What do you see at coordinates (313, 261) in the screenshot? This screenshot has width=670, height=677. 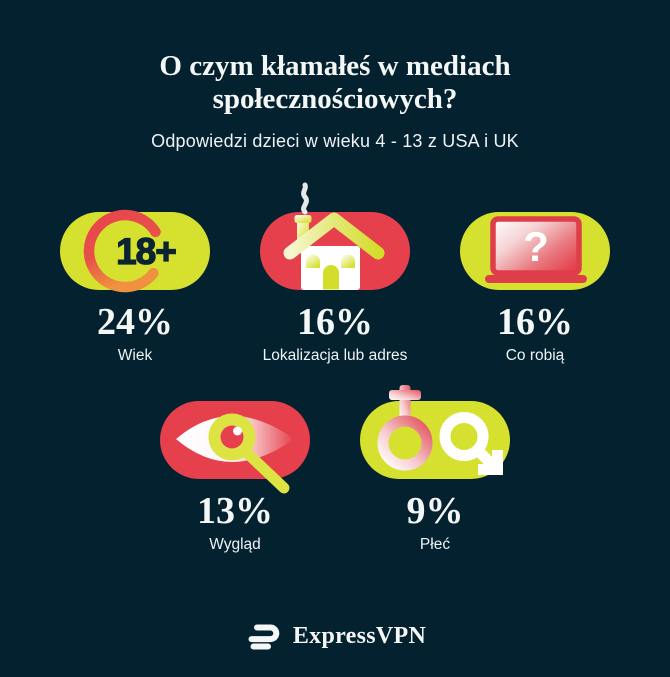 I see `window-left` at bounding box center [313, 261].